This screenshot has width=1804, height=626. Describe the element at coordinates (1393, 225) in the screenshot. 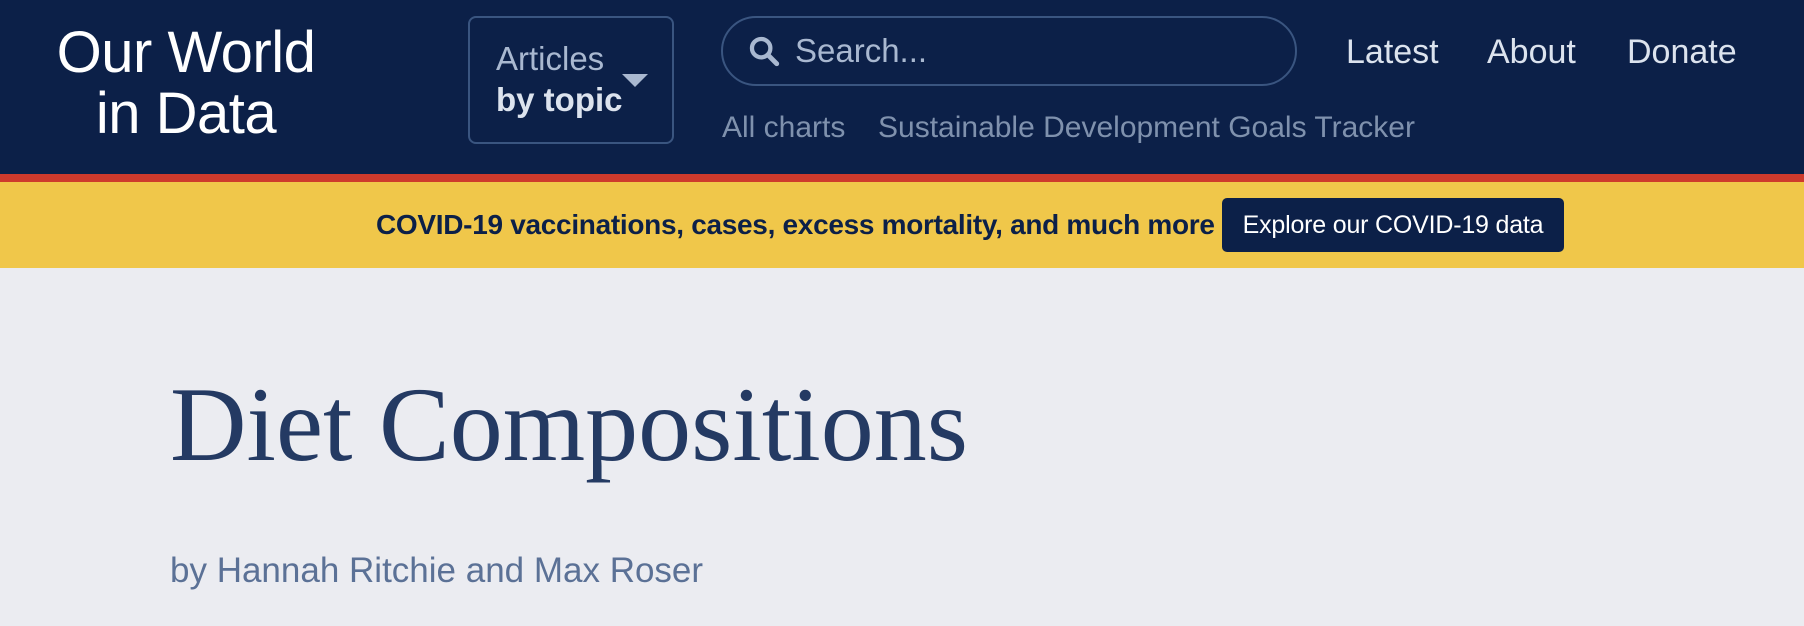

I see `explore-covid-data-button: Explore our COVID-19 data` at that location.